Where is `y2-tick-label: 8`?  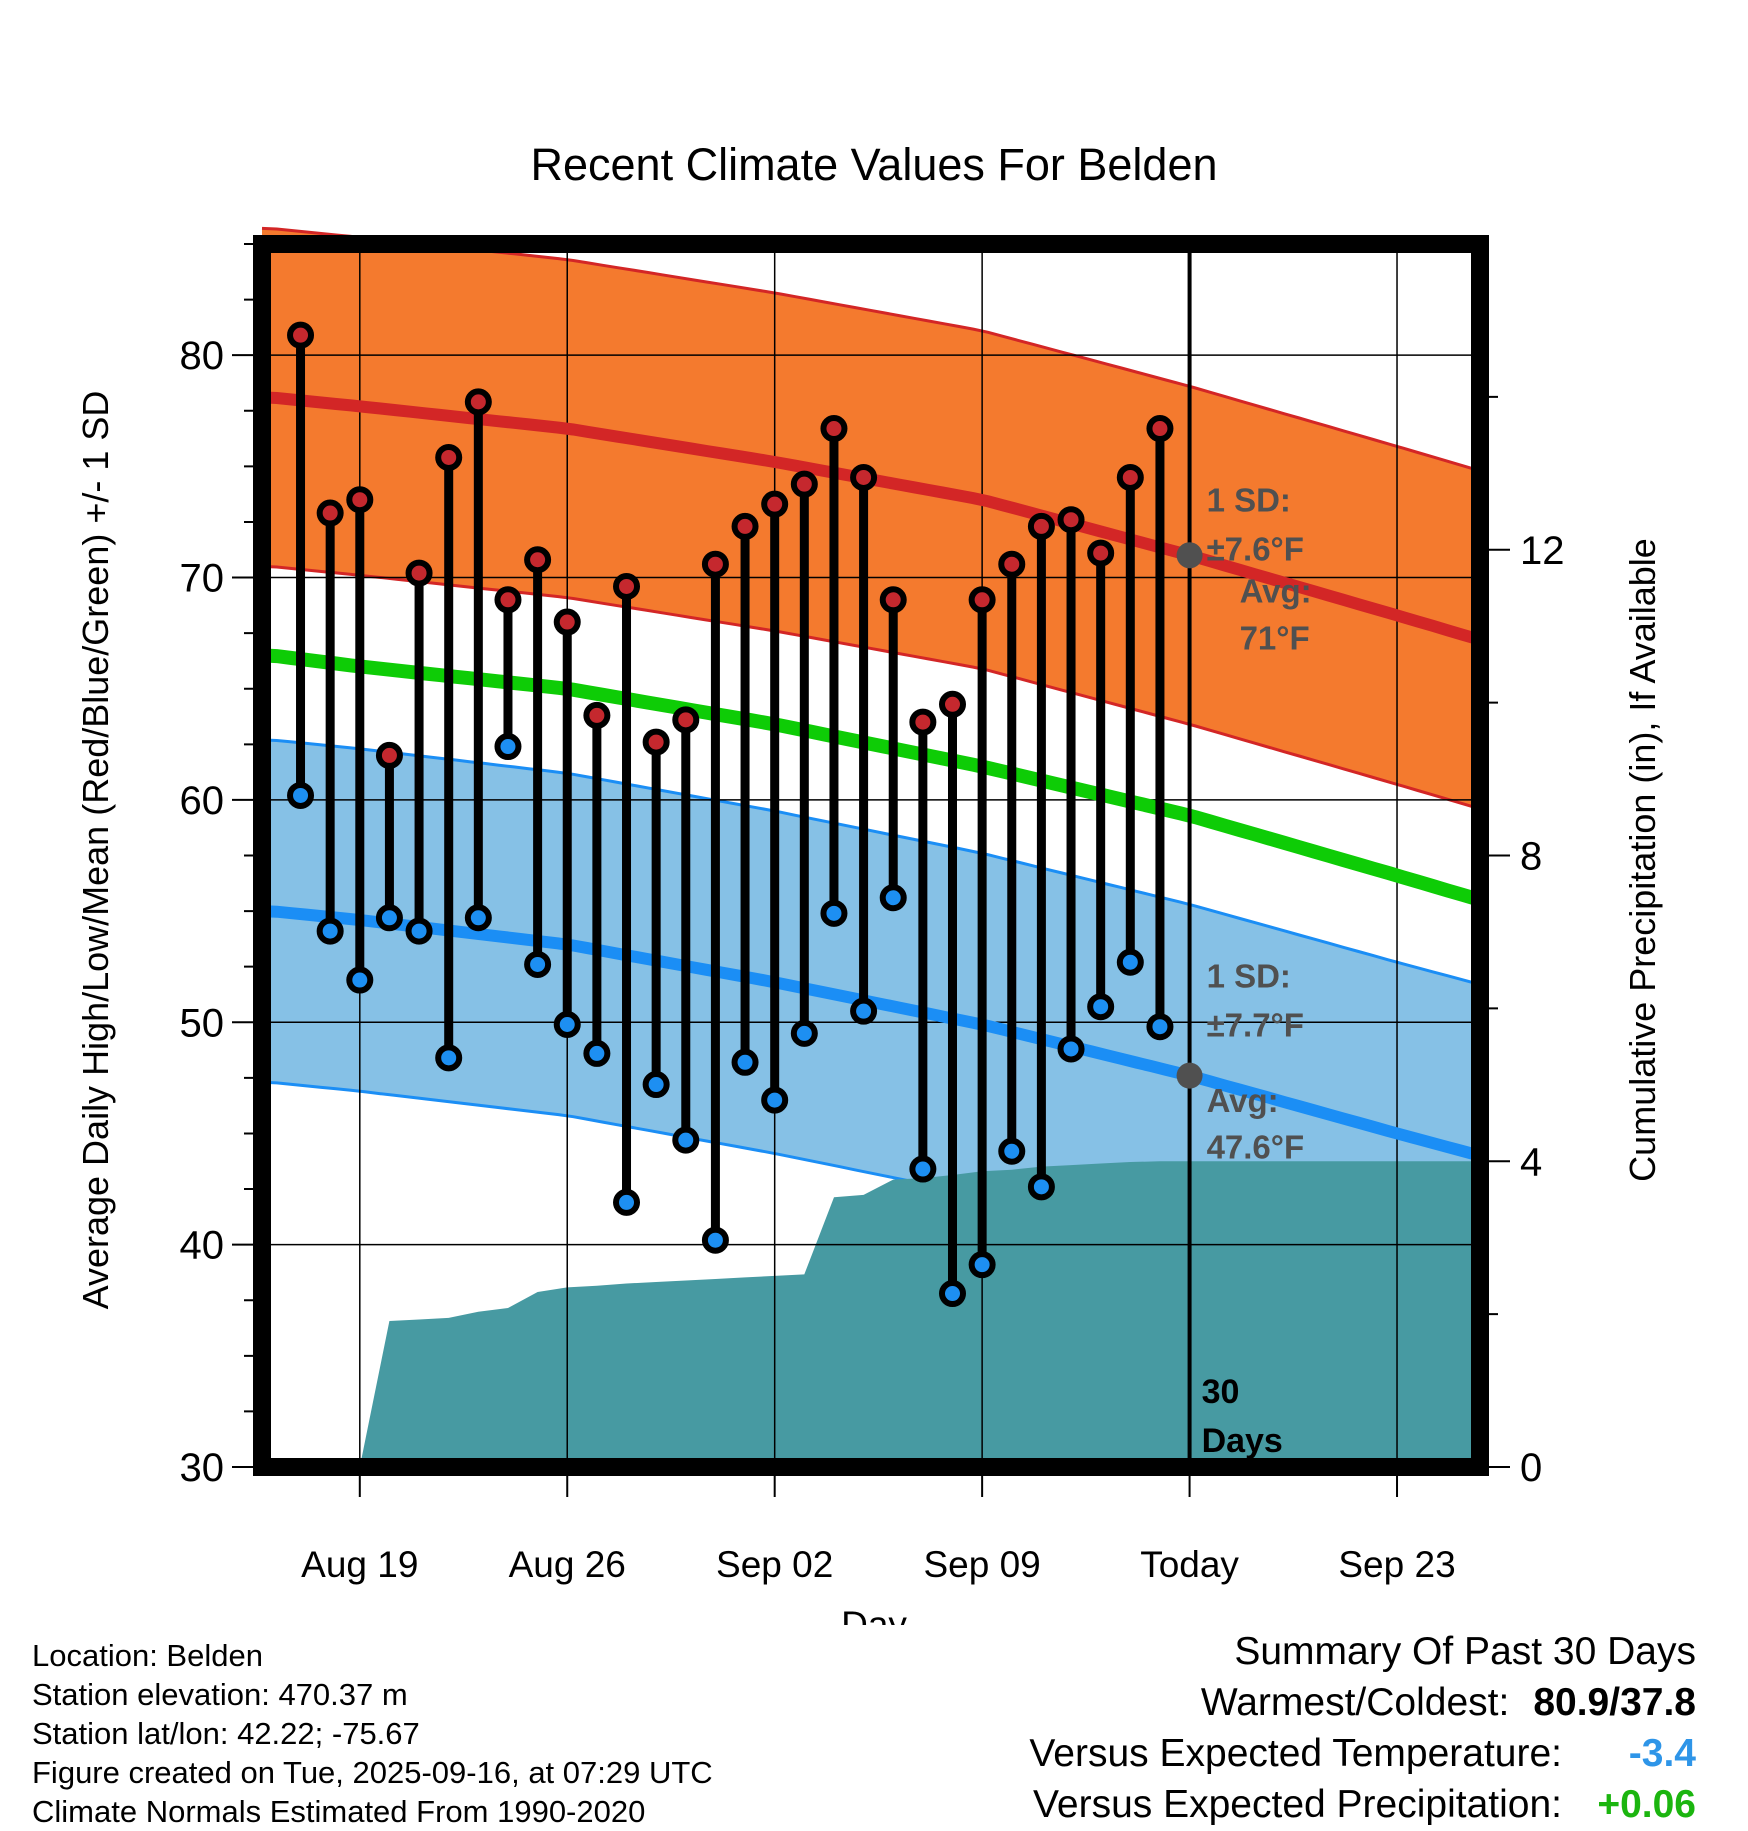
y2-tick-label: 8 is located at coordinates (1531, 857).